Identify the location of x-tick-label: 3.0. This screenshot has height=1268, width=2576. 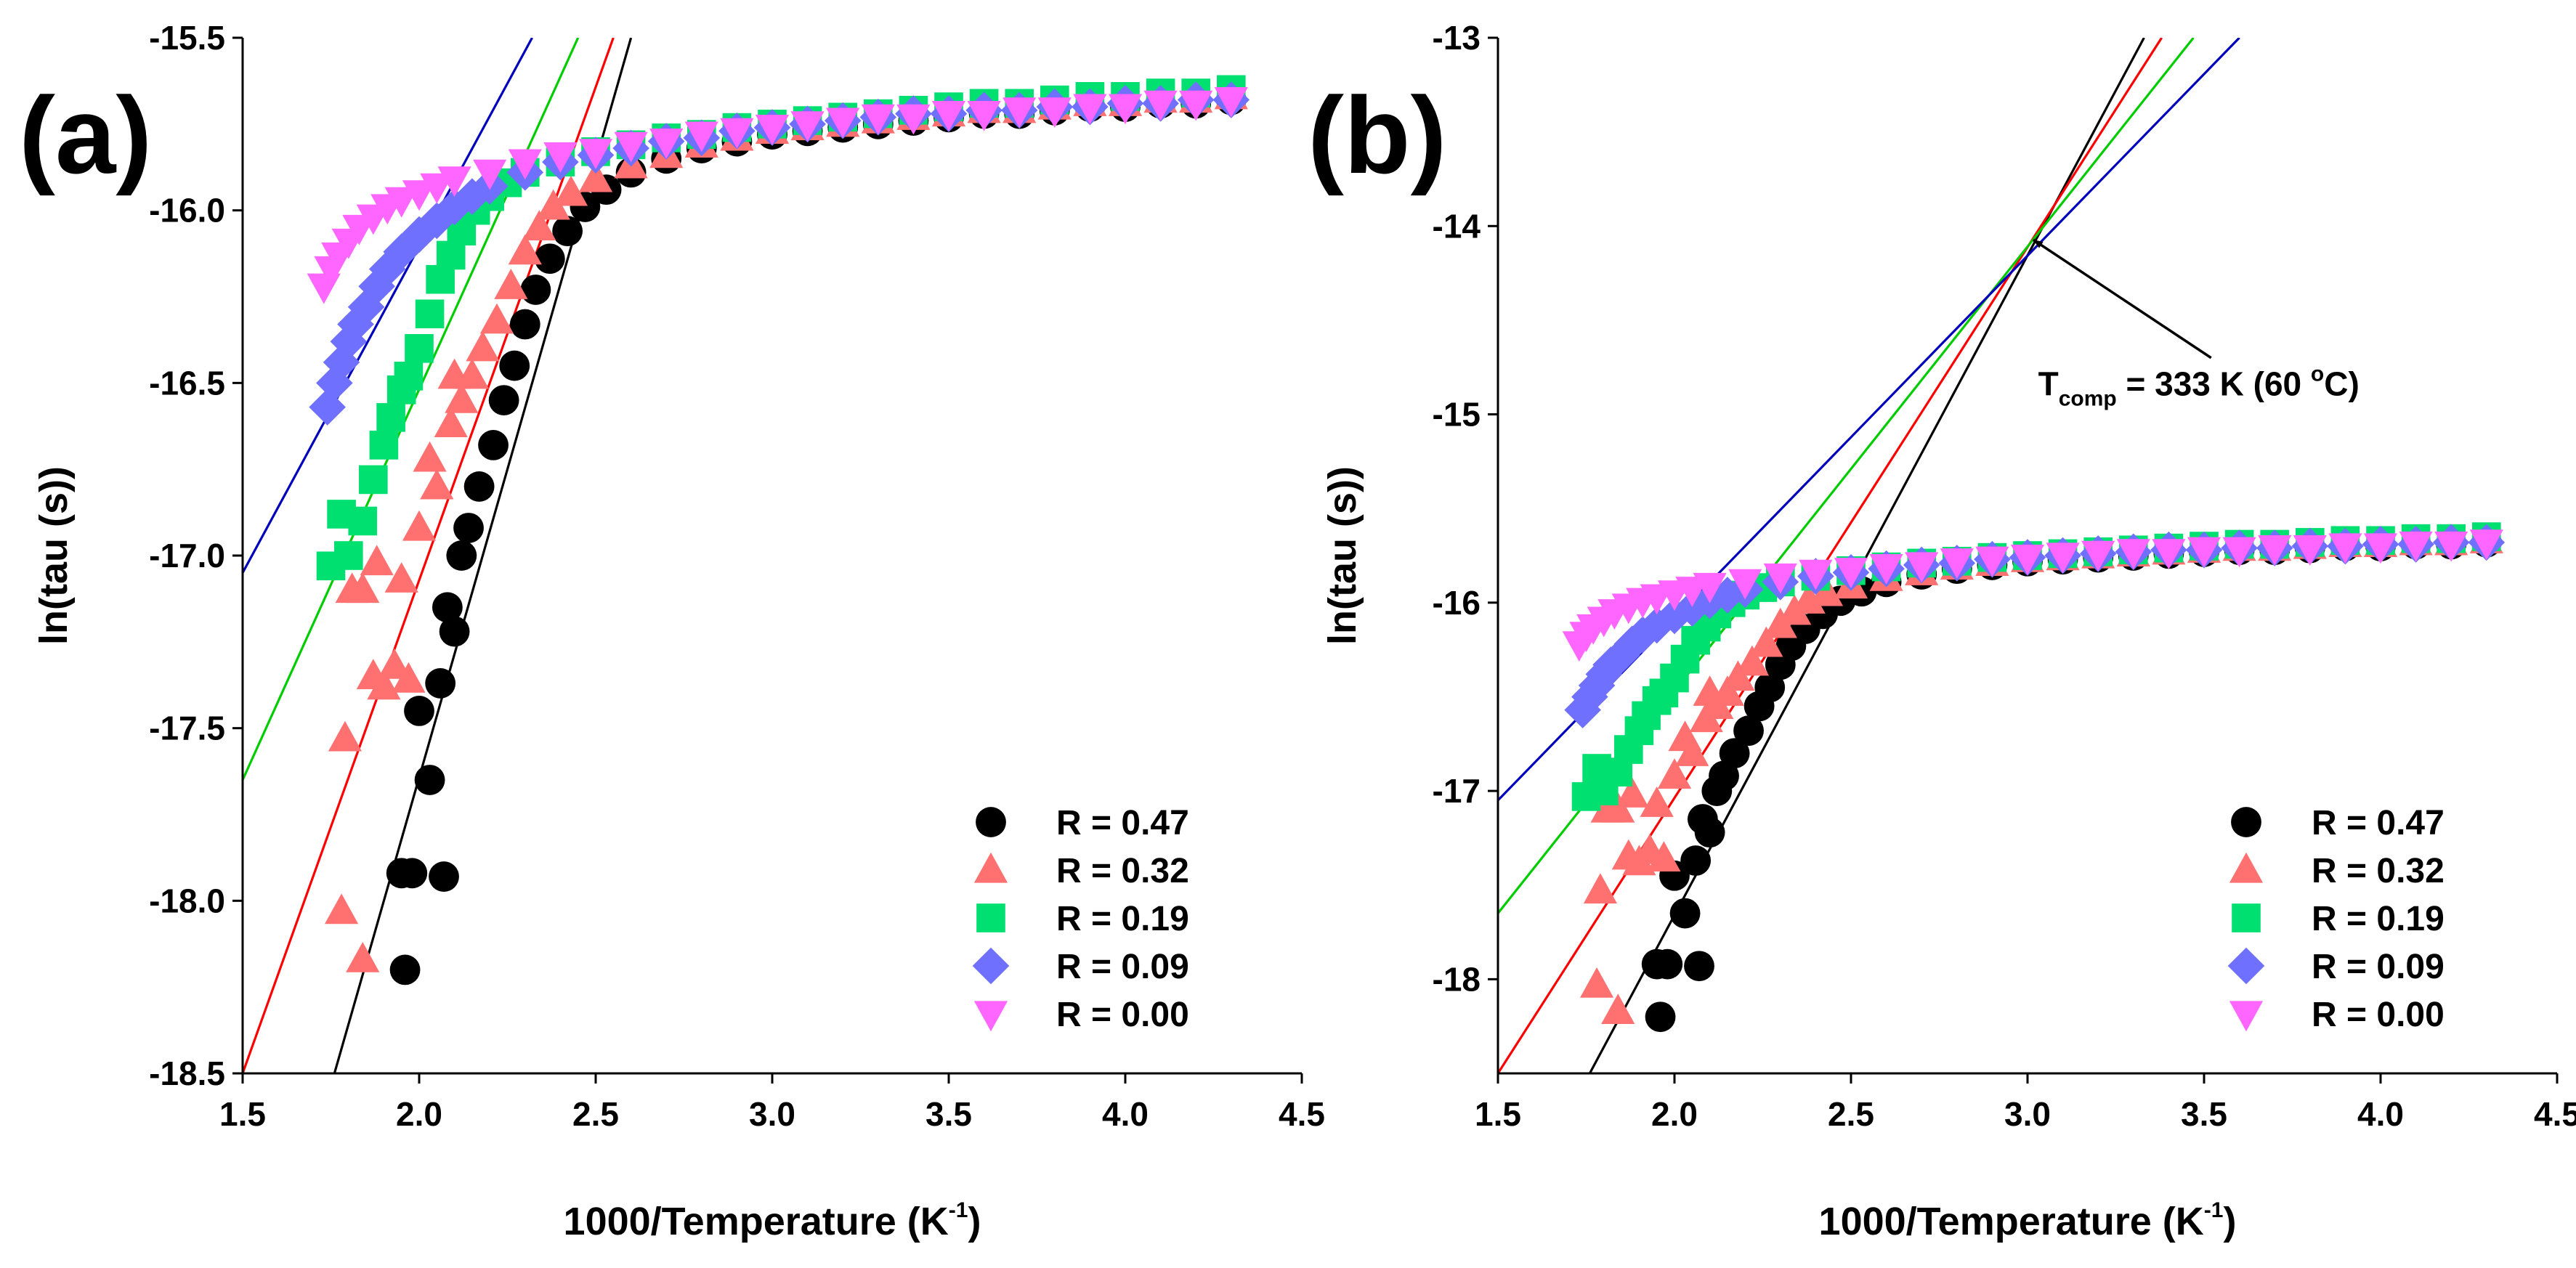
(2027, 1114).